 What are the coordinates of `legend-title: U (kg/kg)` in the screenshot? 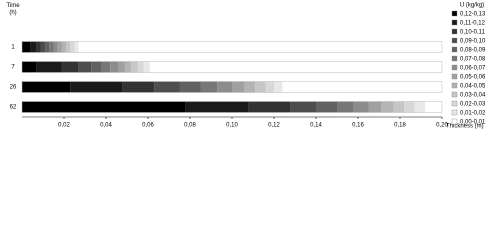 It's located at (472, 6).